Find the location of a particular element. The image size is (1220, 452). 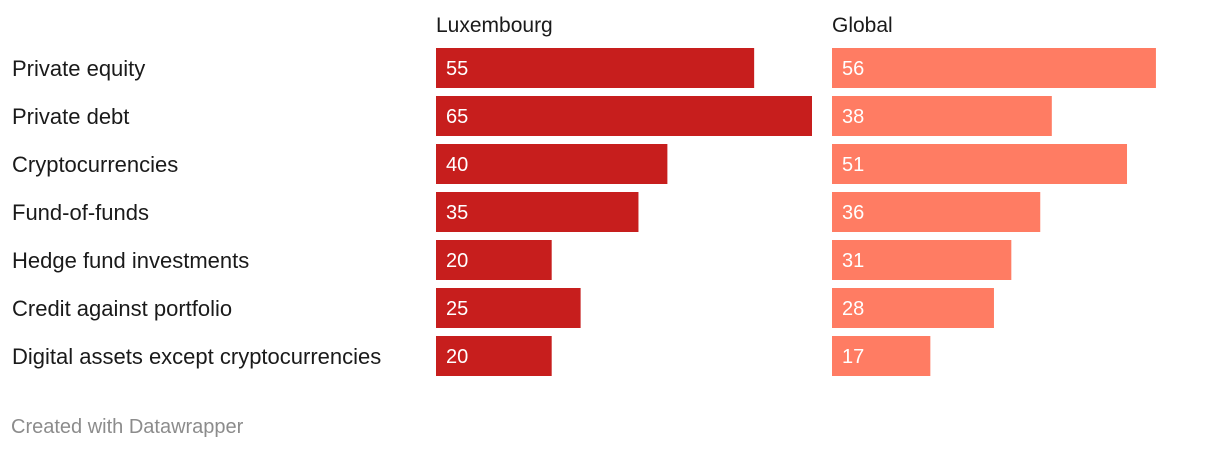

bar-luxembourg-digital-assets-except-cryptocurrencies is located at coordinates (494, 356).